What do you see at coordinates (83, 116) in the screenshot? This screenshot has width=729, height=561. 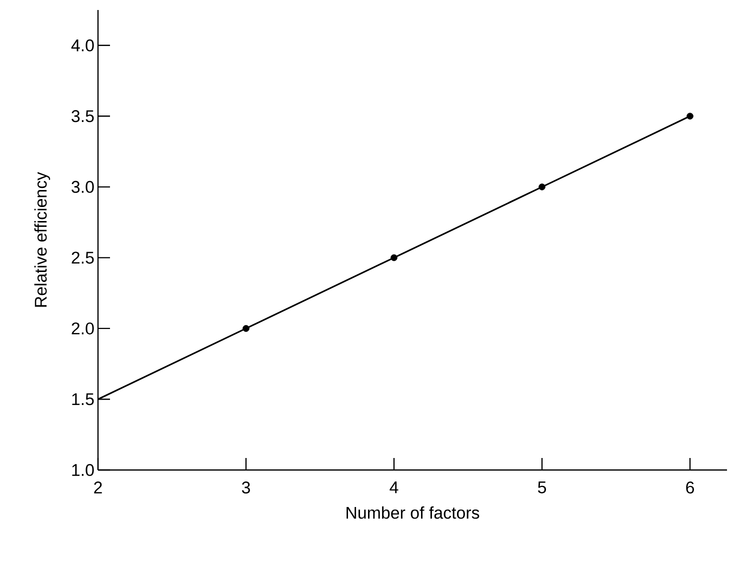 I see `y-tick-label: 3.5` at bounding box center [83, 116].